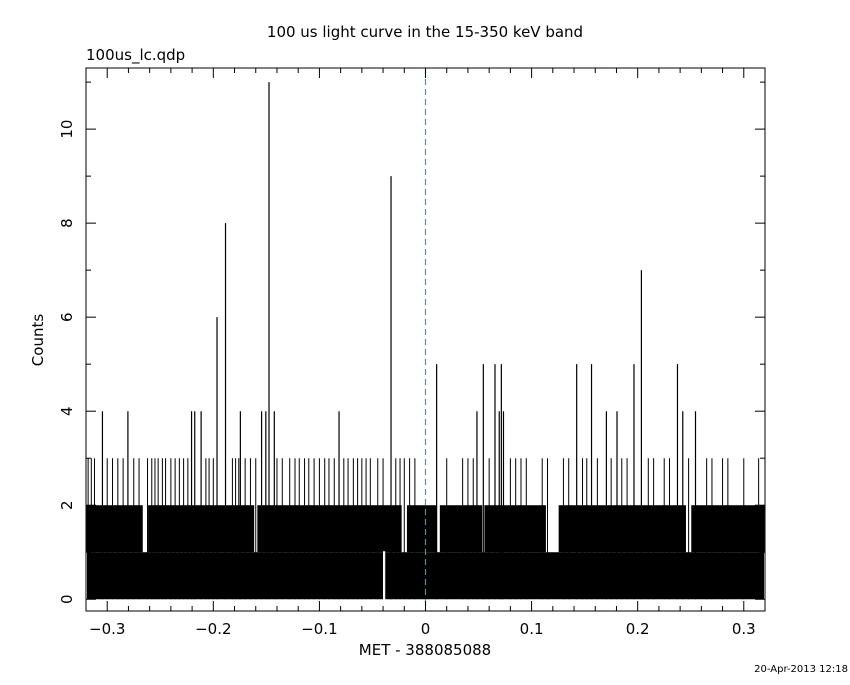  I want to click on y-tick-label: 4, so click(67, 411).